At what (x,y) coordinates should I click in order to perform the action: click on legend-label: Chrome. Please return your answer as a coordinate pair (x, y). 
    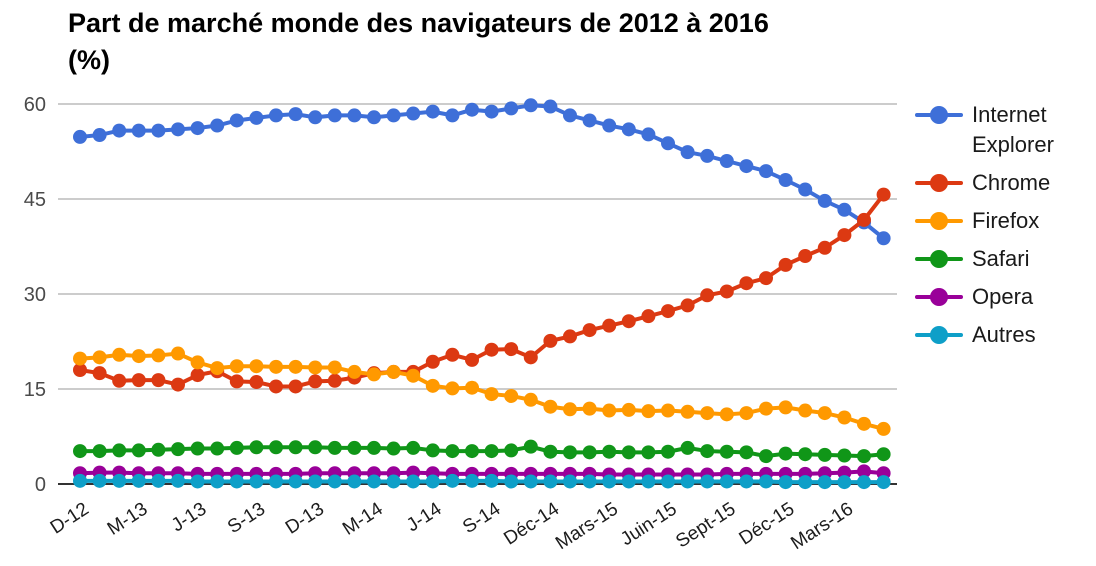
    Looking at the image, I should click on (1011, 182).